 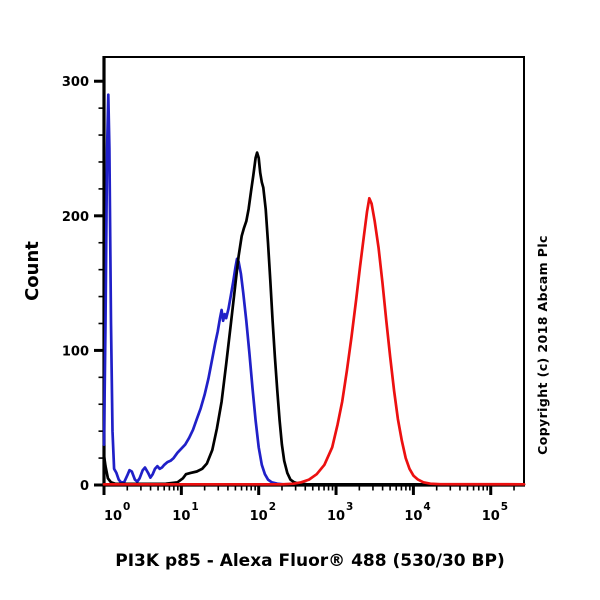 I want to click on x-tick-label-exponent: 3, so click(x=349, y=507).